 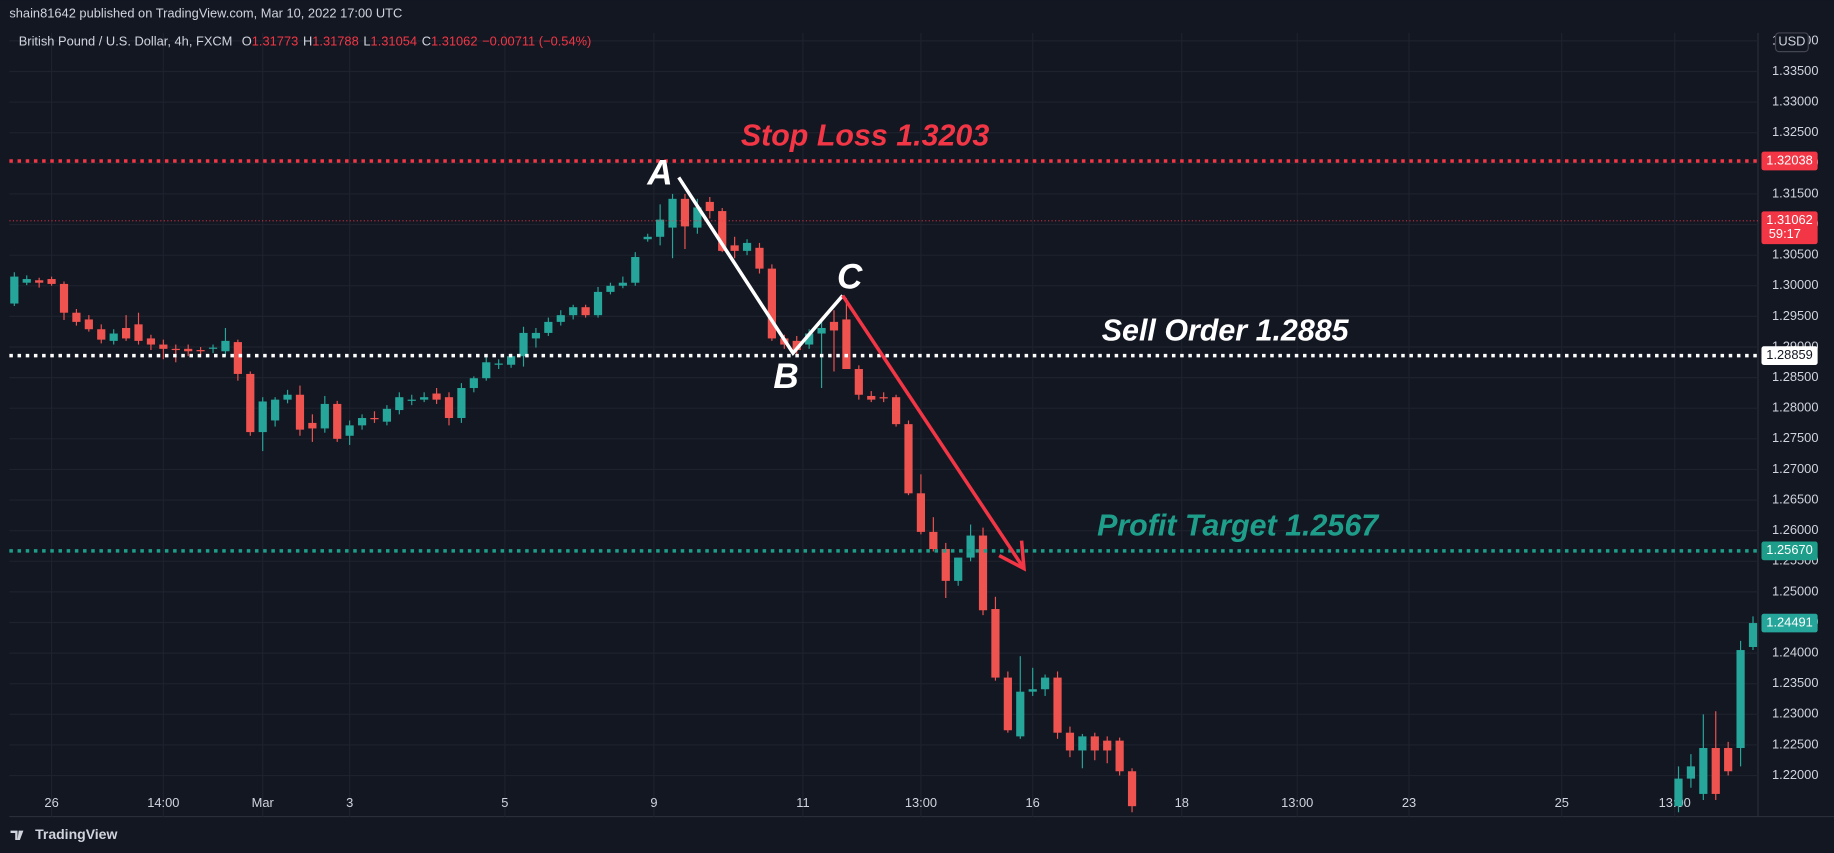 What do you see at coordinates (850, 276) in the screenshot?
I see `pattern-label: C` at bounding box center [850, 276].